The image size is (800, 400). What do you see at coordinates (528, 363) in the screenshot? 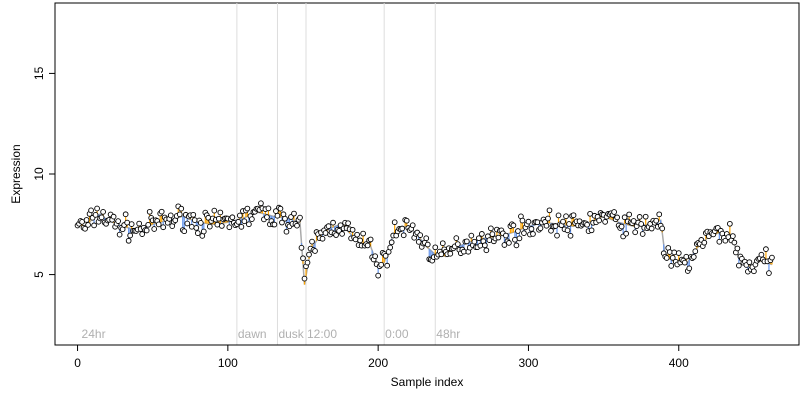
I see `x-tick-label-3: 300` at bounding box center [528, 363].